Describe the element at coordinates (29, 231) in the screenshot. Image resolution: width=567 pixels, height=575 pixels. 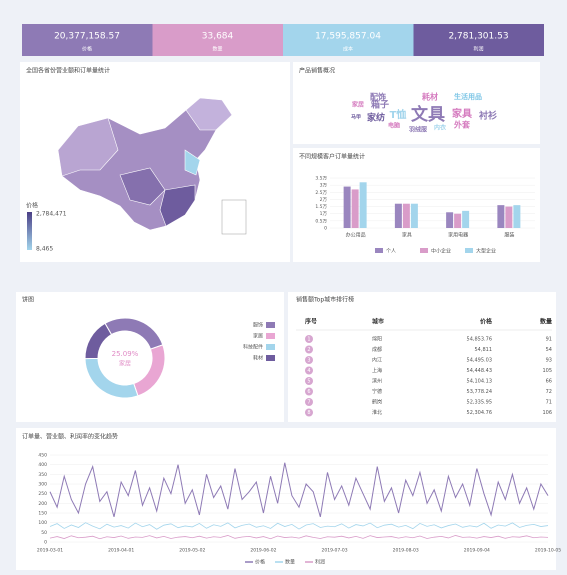
I see `colorbar` at that location.